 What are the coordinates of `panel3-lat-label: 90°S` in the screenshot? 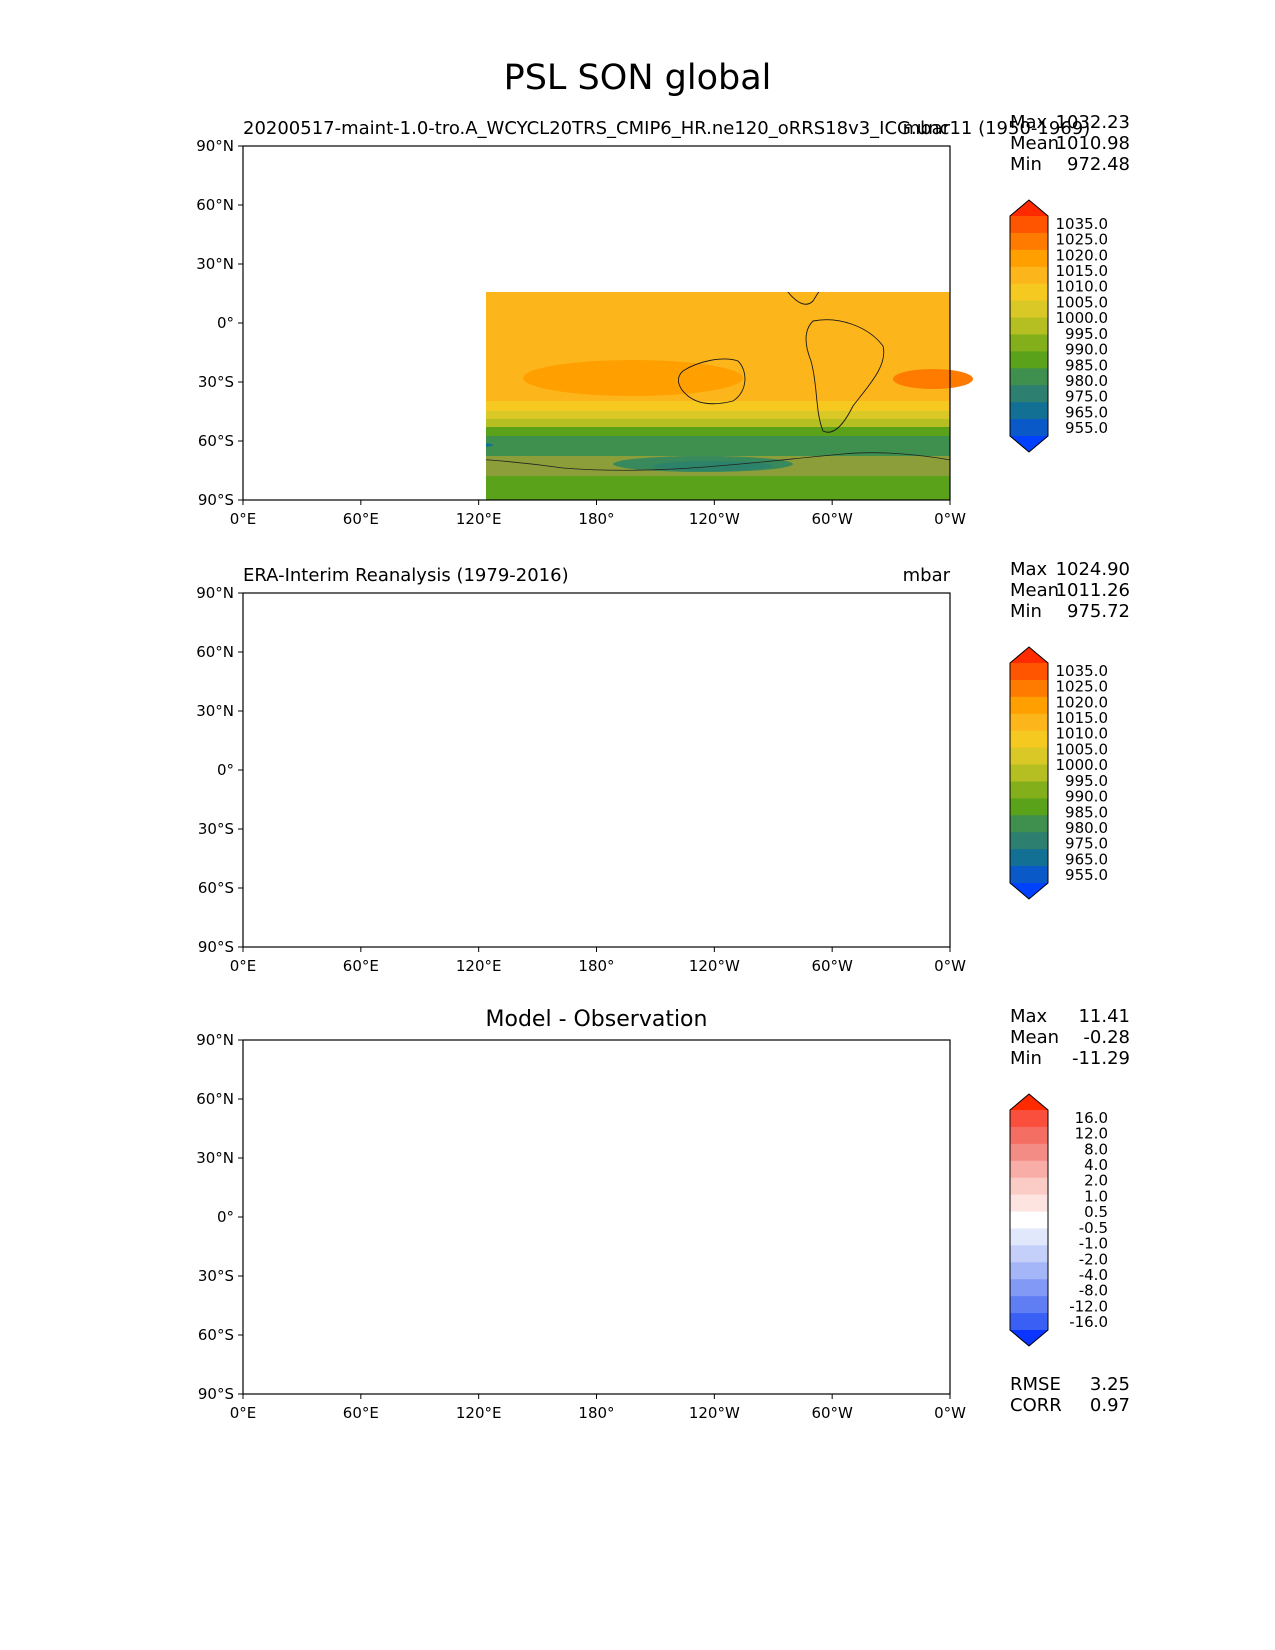 It's located at (216, 1394).